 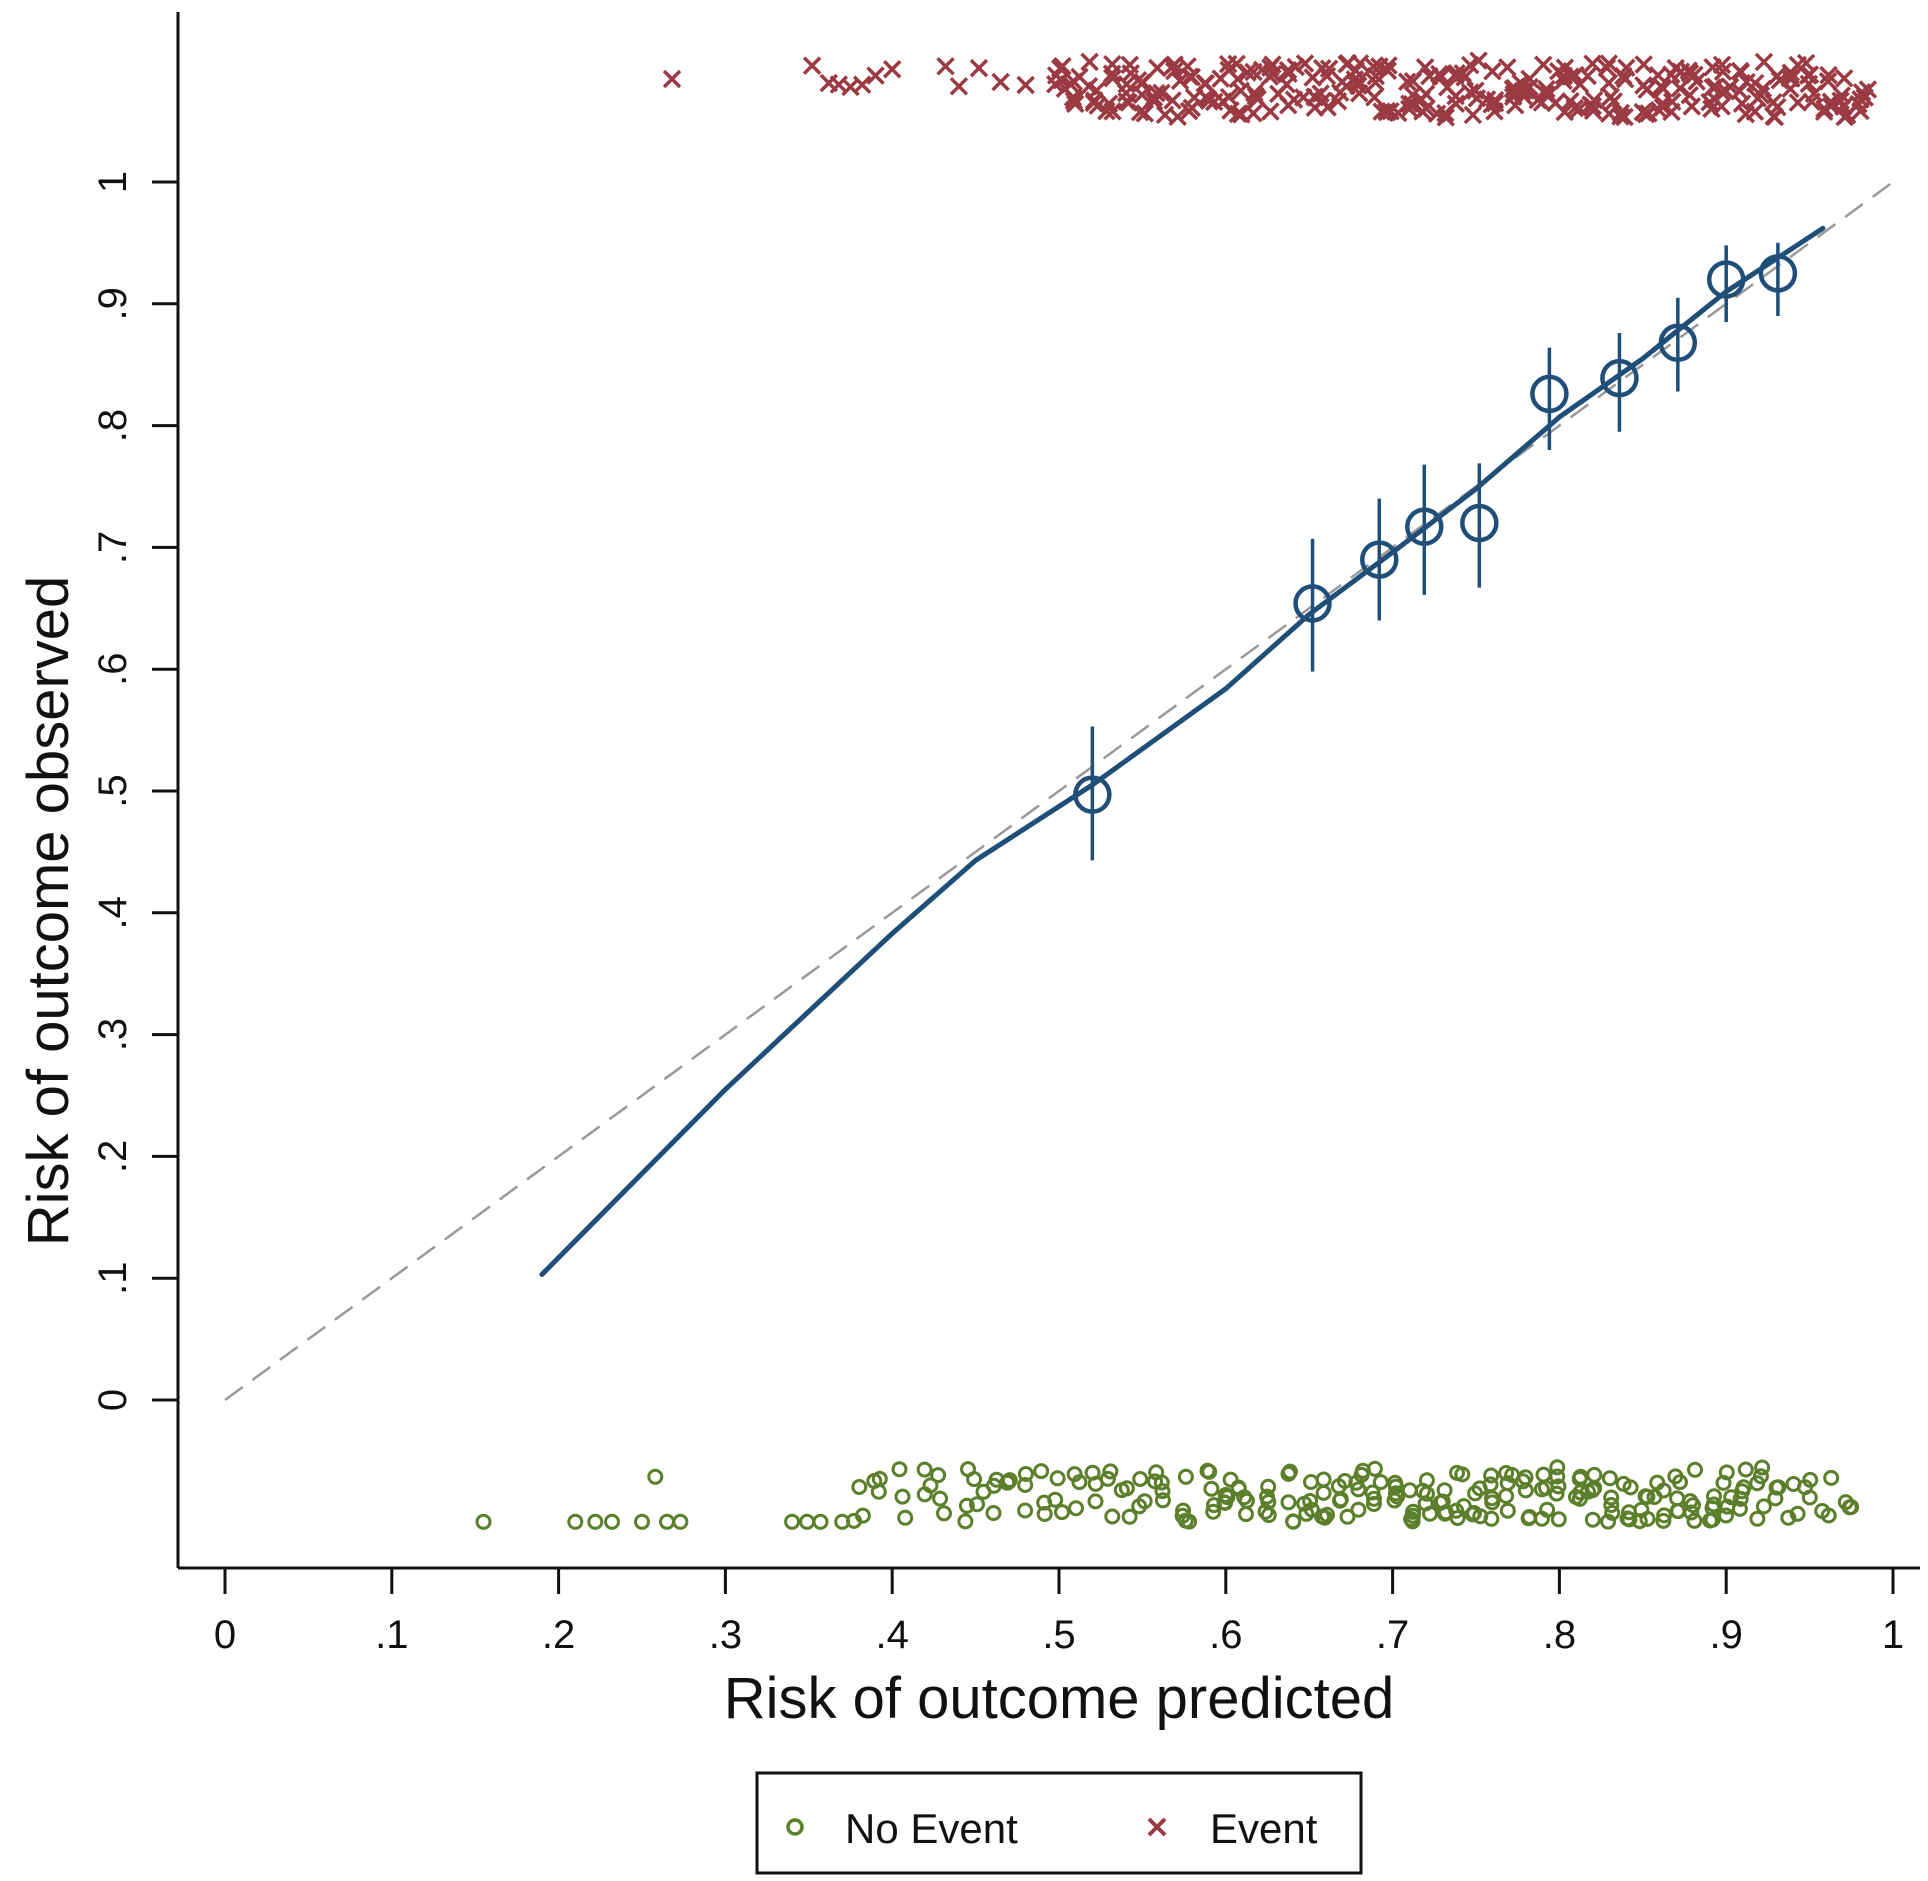 What do you see at coordinates (1264, 1828) in the screenshot?
I see `legend-label: Event` at bounding box center [1264, 1828].